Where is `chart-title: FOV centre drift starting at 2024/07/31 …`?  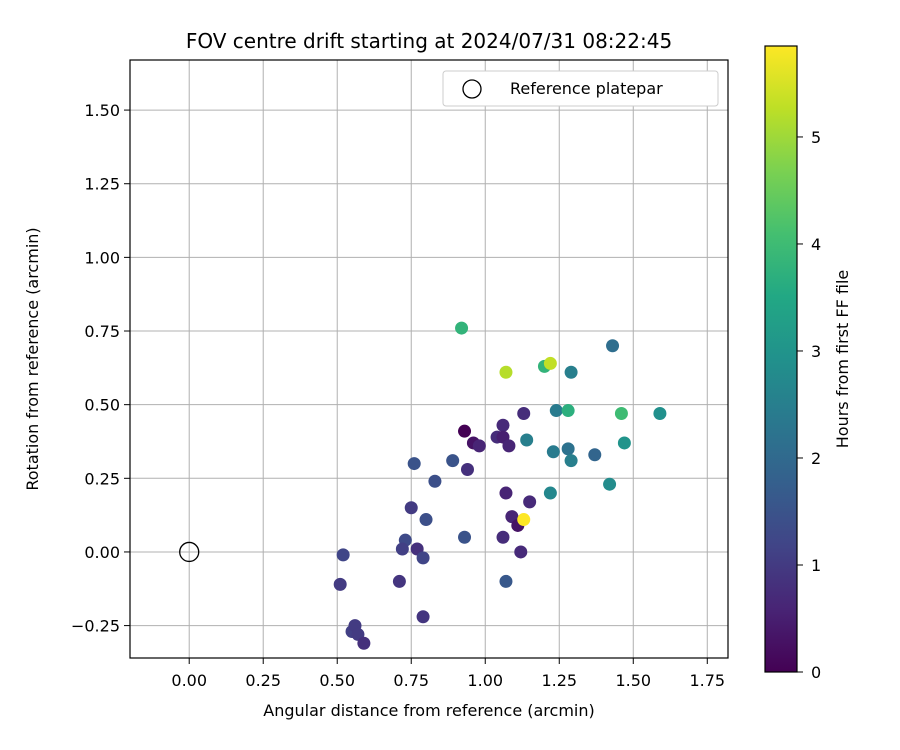 chart-title: FOV centre drift starting at 2024/07/31 … is located at coordinates (429, 41).